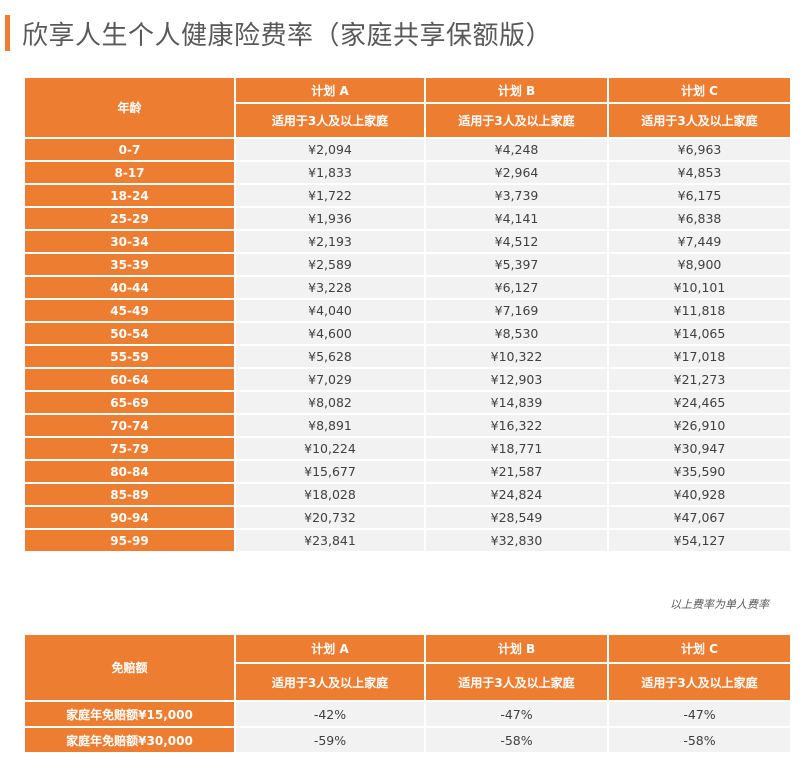 The width and height of the screenshot is (803, 769). What do you see at coordinates (516, 425) in the screenshot?
I see `plan-b-cell: ¥16,322` at bounding box center [516, 425].